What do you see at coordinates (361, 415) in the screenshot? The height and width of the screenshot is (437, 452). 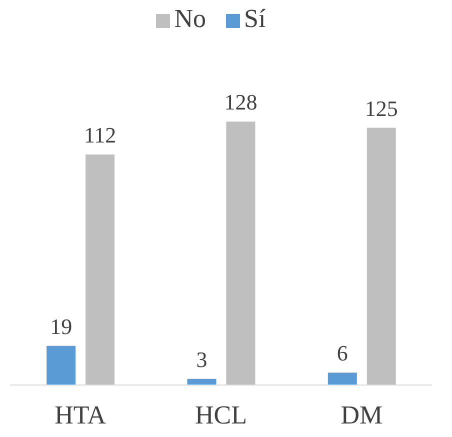 I see `x-tick-label: DM` at bounding box center [361, 415].